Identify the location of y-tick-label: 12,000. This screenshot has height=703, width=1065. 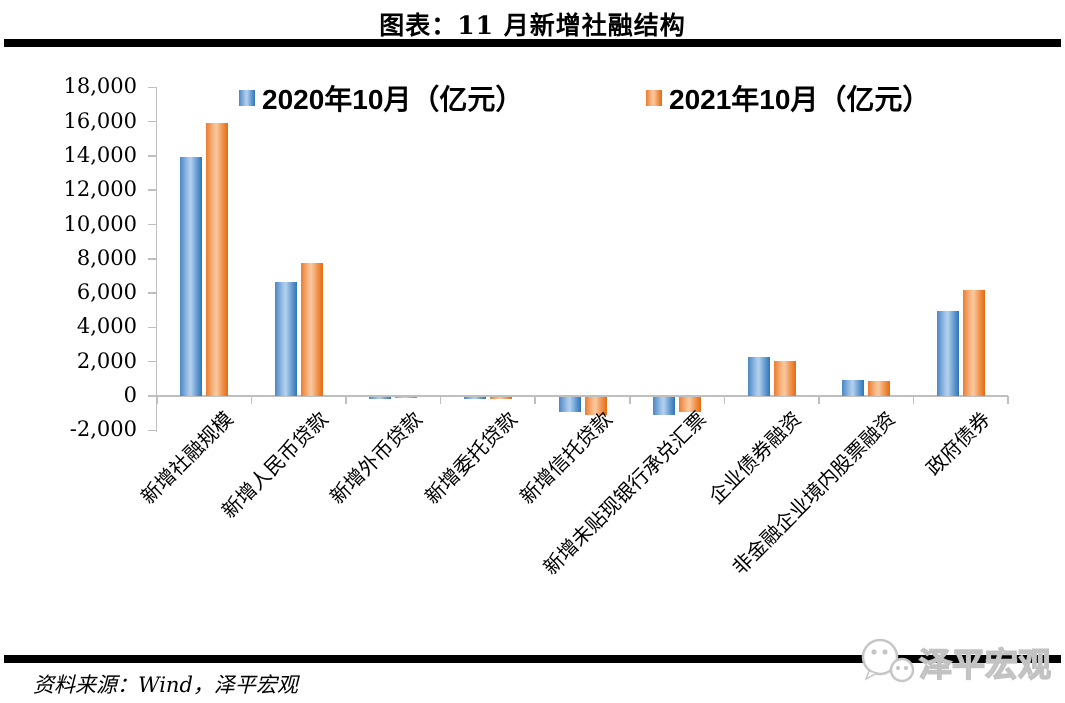
(100, 189).